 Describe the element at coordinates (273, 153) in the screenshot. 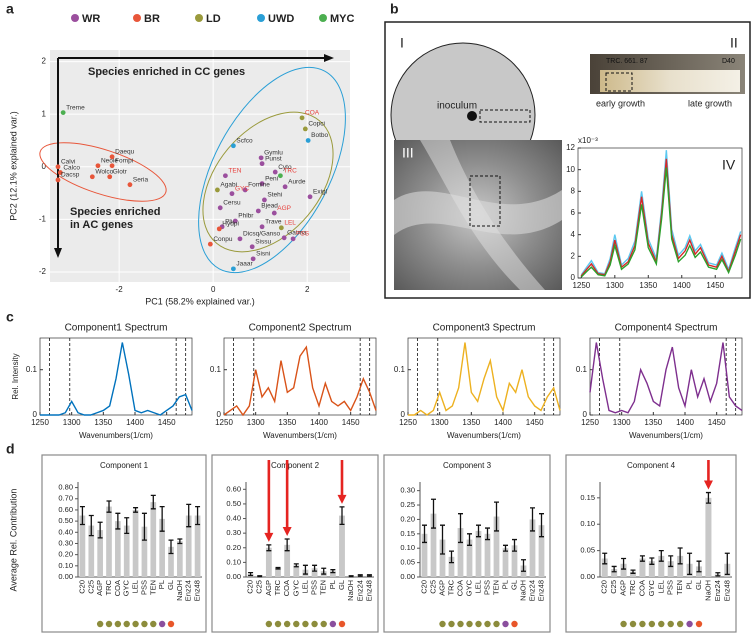

I see `point-label: Gymlu` at that location.